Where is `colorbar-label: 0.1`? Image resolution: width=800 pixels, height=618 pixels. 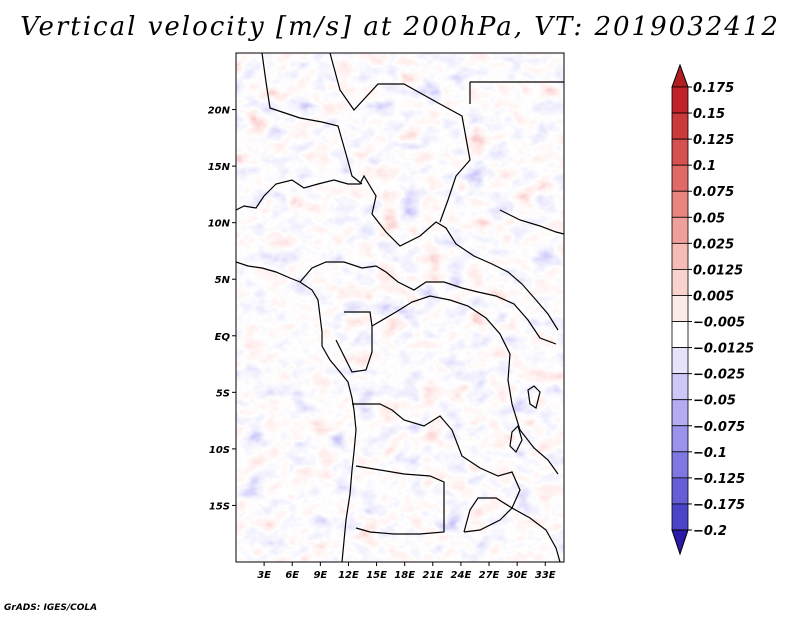
colorbar-label: 0.1 is located at coordinates (704, 166).